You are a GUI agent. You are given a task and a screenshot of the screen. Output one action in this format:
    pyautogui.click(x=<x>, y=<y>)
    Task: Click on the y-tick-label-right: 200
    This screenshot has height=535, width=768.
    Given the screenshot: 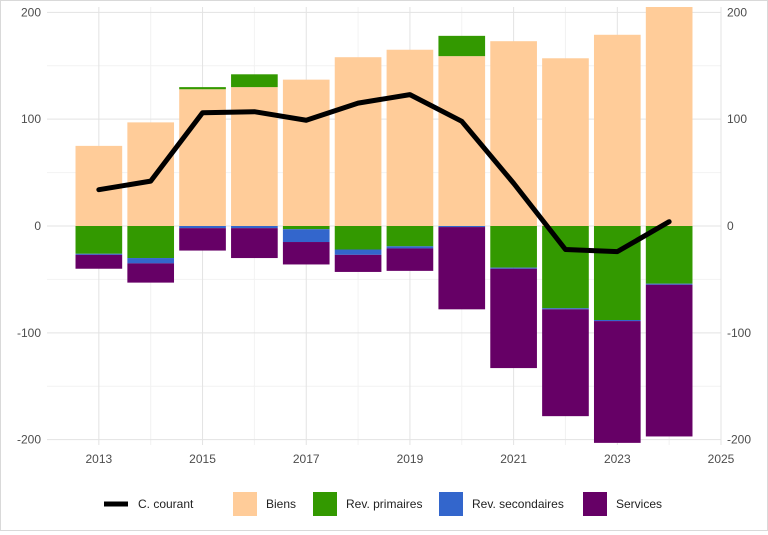 What is the action you would take?
    pyautogui.click(x=737, y=12)
    